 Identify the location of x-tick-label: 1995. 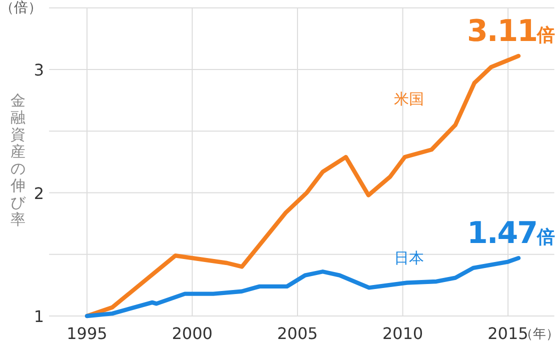
(87, 333).